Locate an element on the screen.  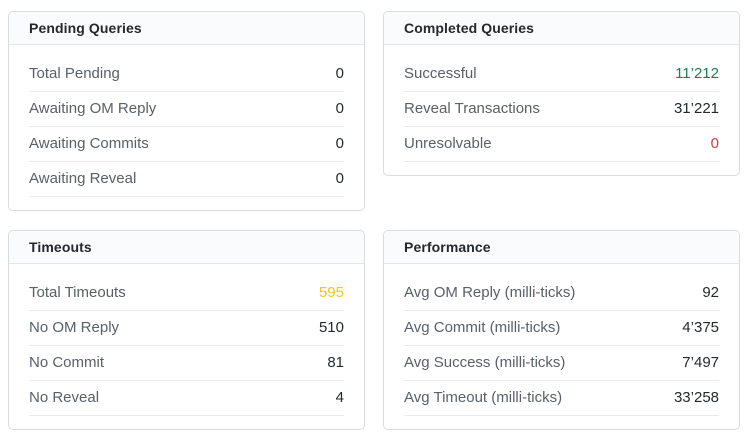
card-header: Performance is located at coordinates (561, 247).